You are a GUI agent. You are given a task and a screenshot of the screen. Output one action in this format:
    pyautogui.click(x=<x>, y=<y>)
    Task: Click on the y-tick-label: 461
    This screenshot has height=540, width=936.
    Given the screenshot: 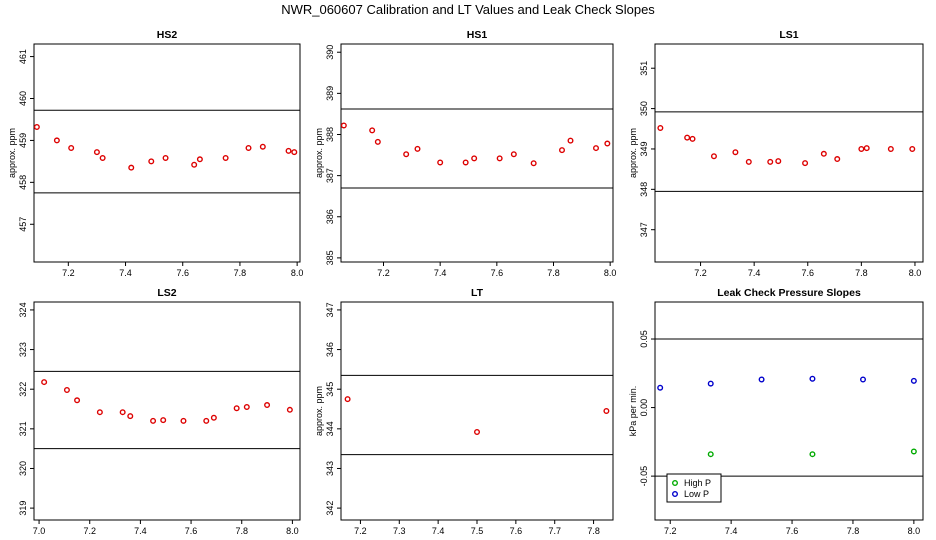 What is the action you would take?
    pyautogui.click(x=23, y=56)
    